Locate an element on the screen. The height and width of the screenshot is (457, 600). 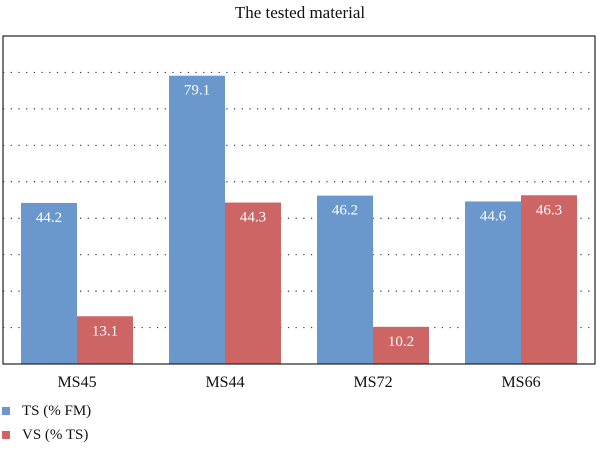
category-label: MS45 is located at coordinates (76, 382).